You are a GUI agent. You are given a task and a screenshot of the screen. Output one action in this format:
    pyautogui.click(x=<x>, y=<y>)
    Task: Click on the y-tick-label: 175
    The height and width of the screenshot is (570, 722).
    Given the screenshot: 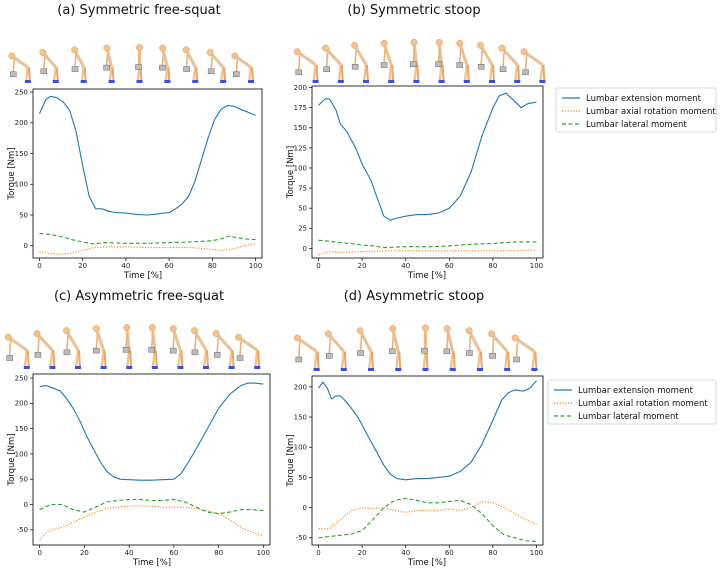 What is the action you would take?
    pyautogui.click(x=300, y=108)
    